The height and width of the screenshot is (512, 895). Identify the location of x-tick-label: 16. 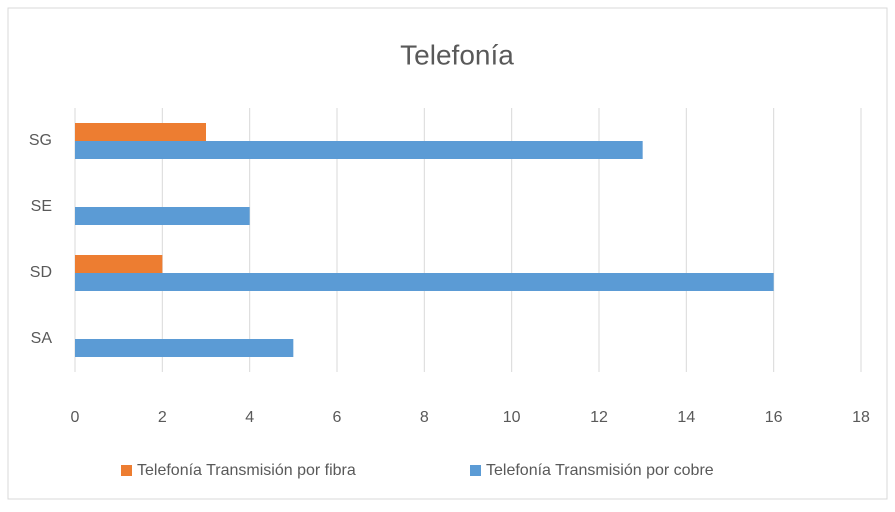
(774, 417).